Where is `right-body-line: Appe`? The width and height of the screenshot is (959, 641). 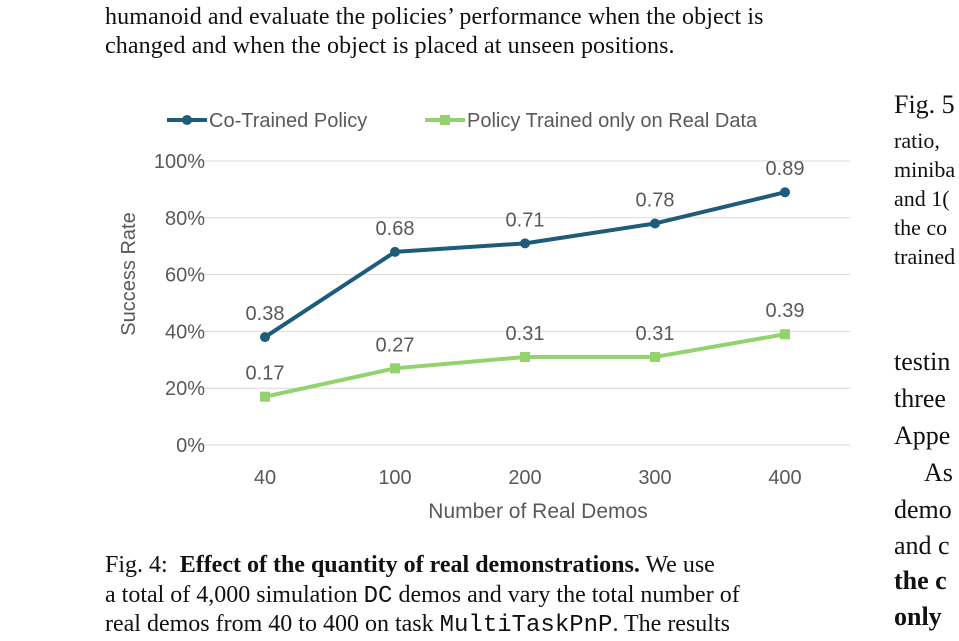 right-body-line: Appe is located at coordinates (922, 435).